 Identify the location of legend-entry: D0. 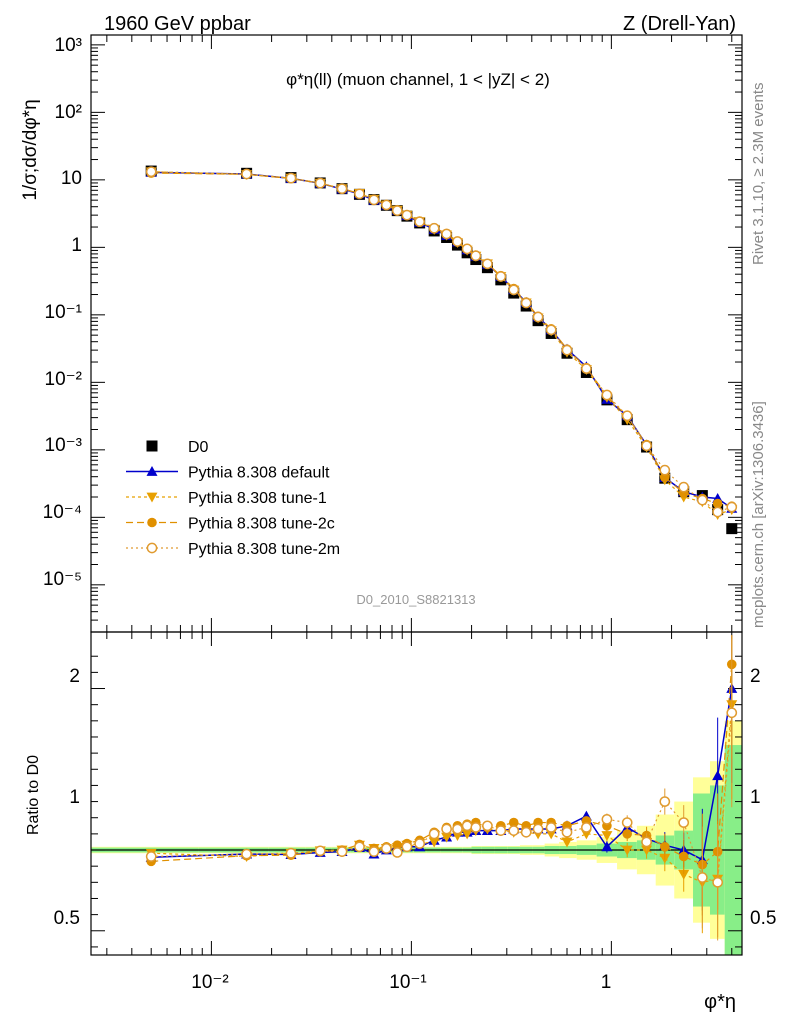
(177, 447).